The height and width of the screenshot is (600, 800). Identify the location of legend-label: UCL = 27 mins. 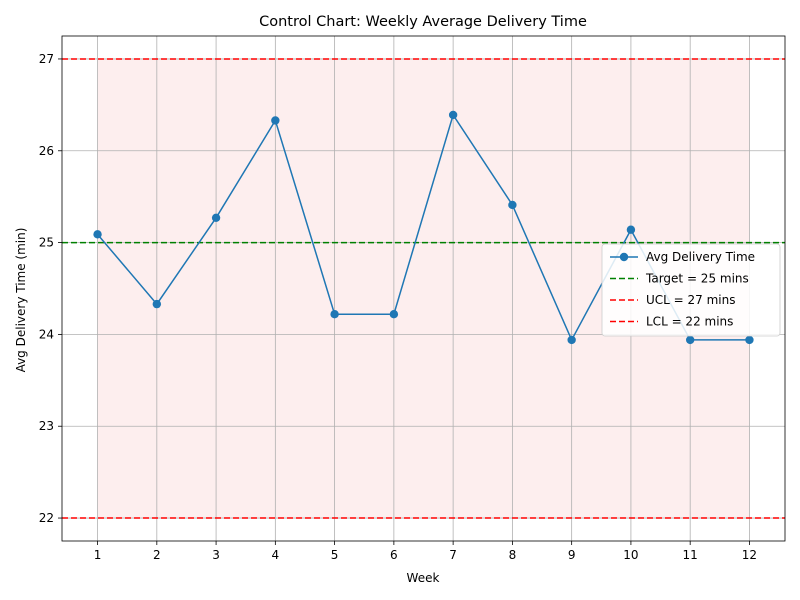
(691, 300).